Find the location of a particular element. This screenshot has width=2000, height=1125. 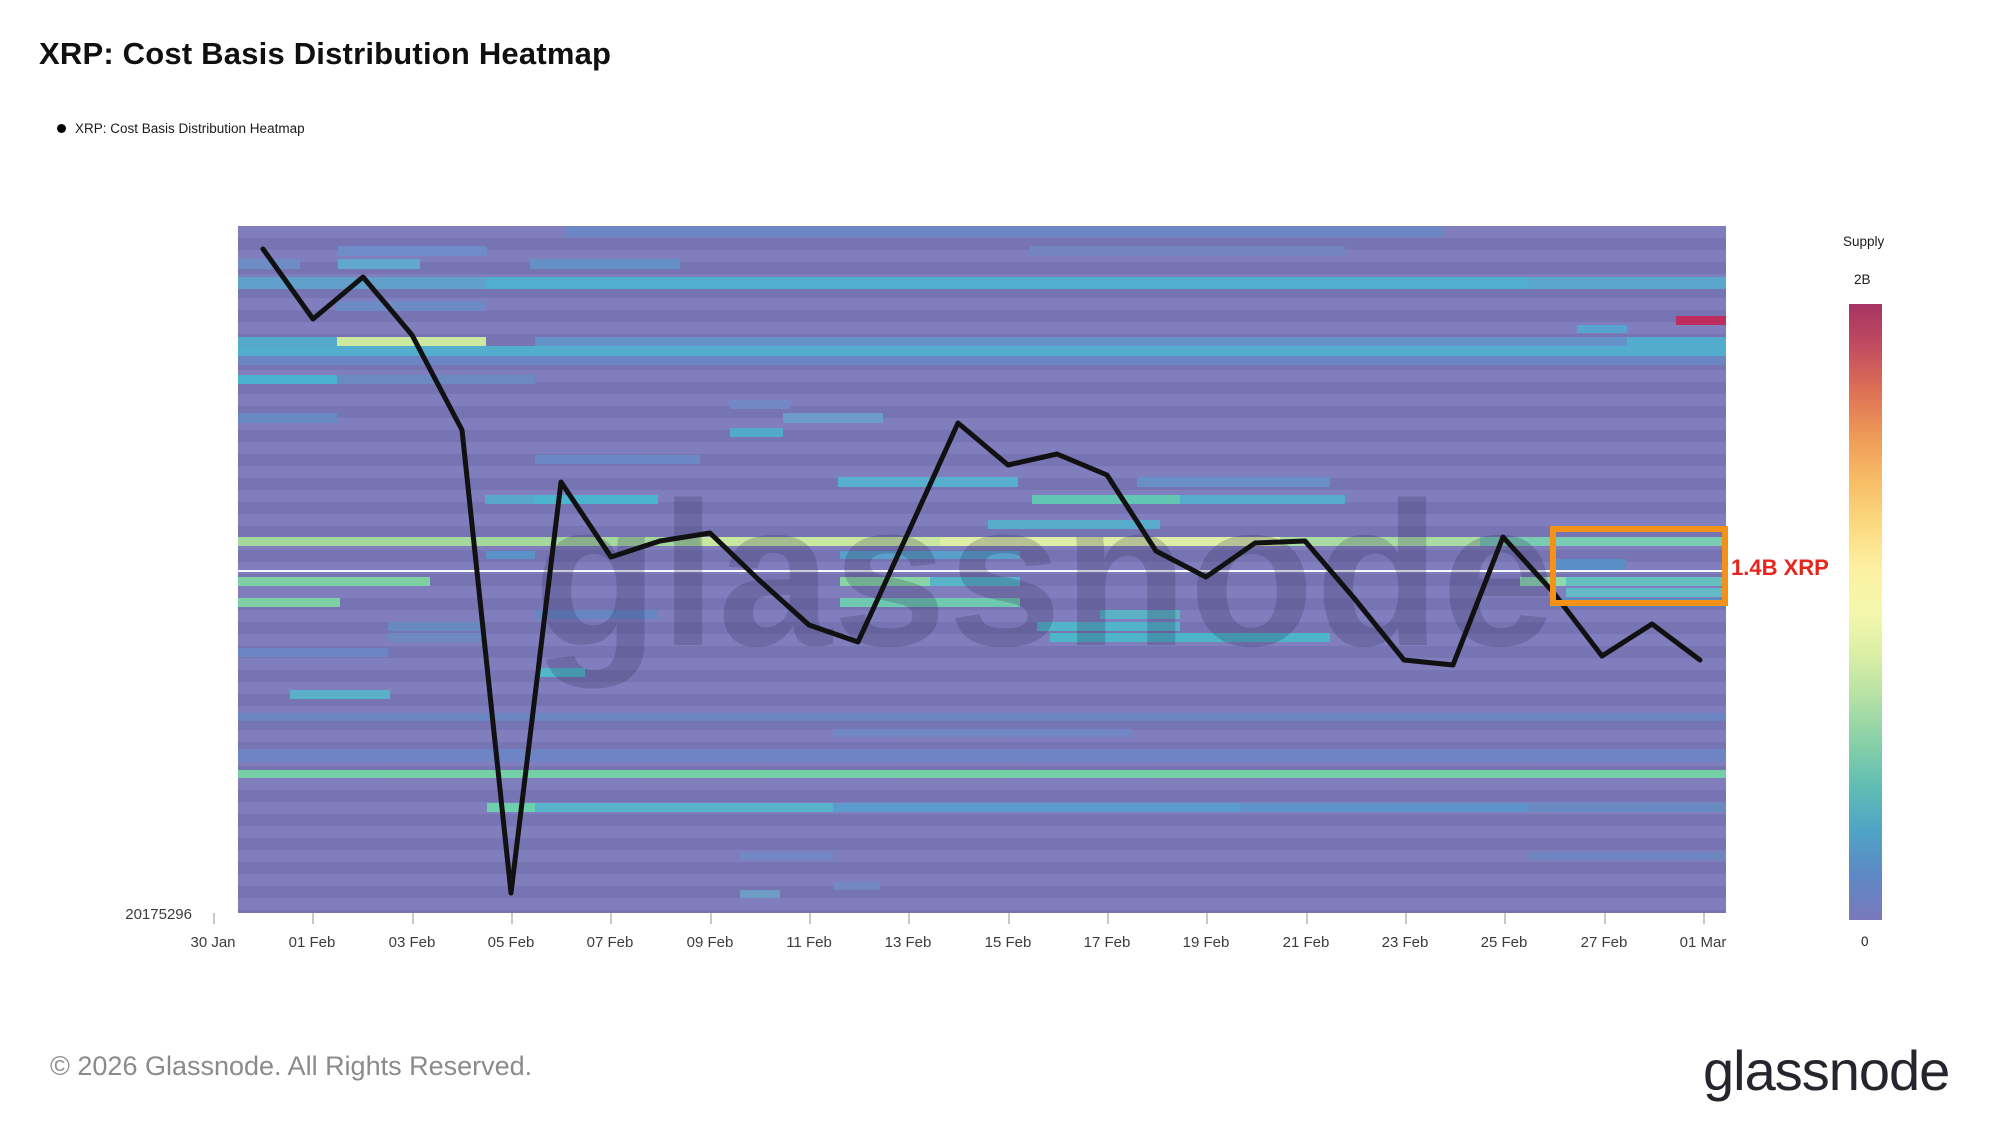

reference-white-line is located at coordinates (982, 571).